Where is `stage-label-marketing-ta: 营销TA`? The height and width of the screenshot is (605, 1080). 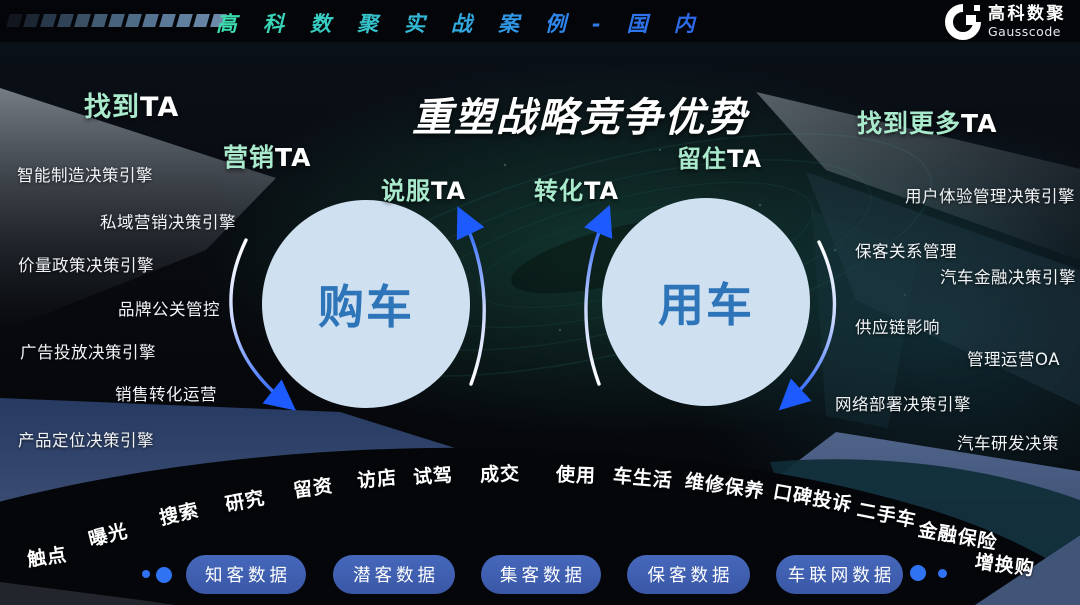
stage-label-marketing-ta: 营销TA is located at coordinates (267, 157).